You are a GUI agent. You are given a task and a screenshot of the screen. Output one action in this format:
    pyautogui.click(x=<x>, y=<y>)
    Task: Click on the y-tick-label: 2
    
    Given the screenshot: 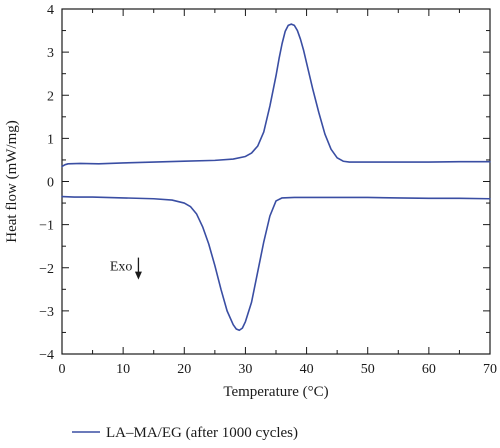 What is the action you would take?
    pyautogui.click(x=50, y=96)
    